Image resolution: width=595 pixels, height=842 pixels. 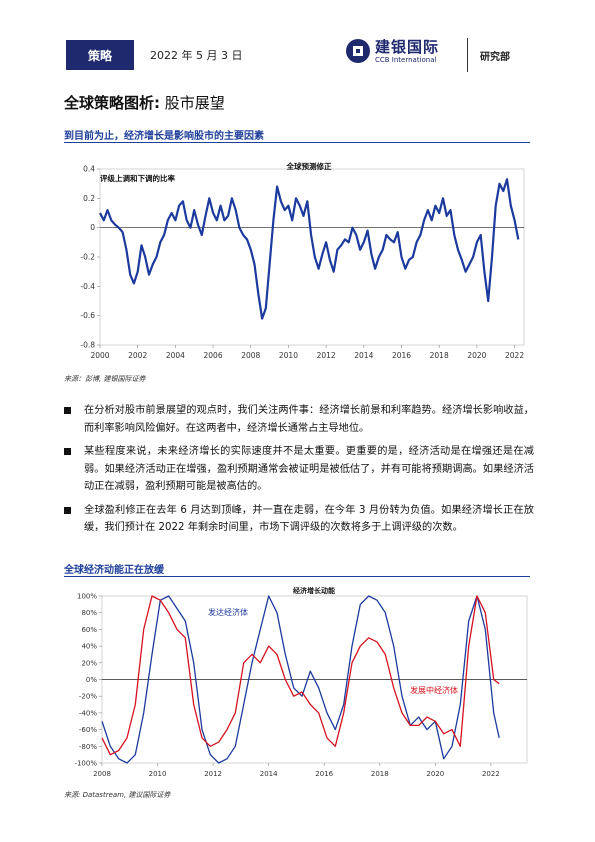 What do you see at coordinates (87, 286) in the screenshot?
I see `y-tick-label: -0.4` at bounding box center [87, 286].